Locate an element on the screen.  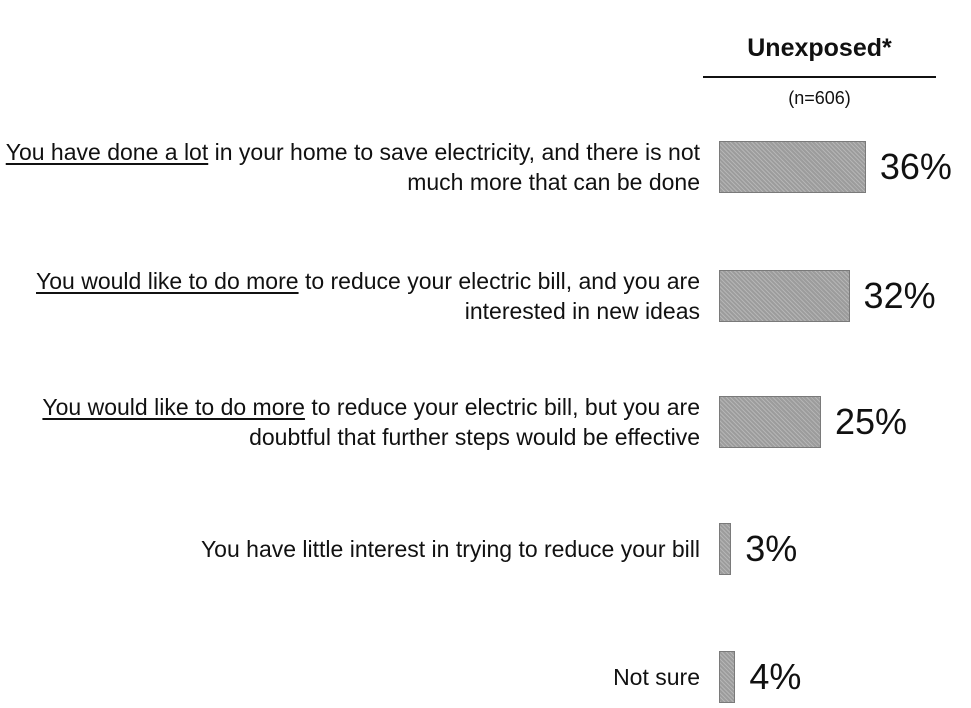
sample-size: (n=606) is located at coordinates (819, 98).